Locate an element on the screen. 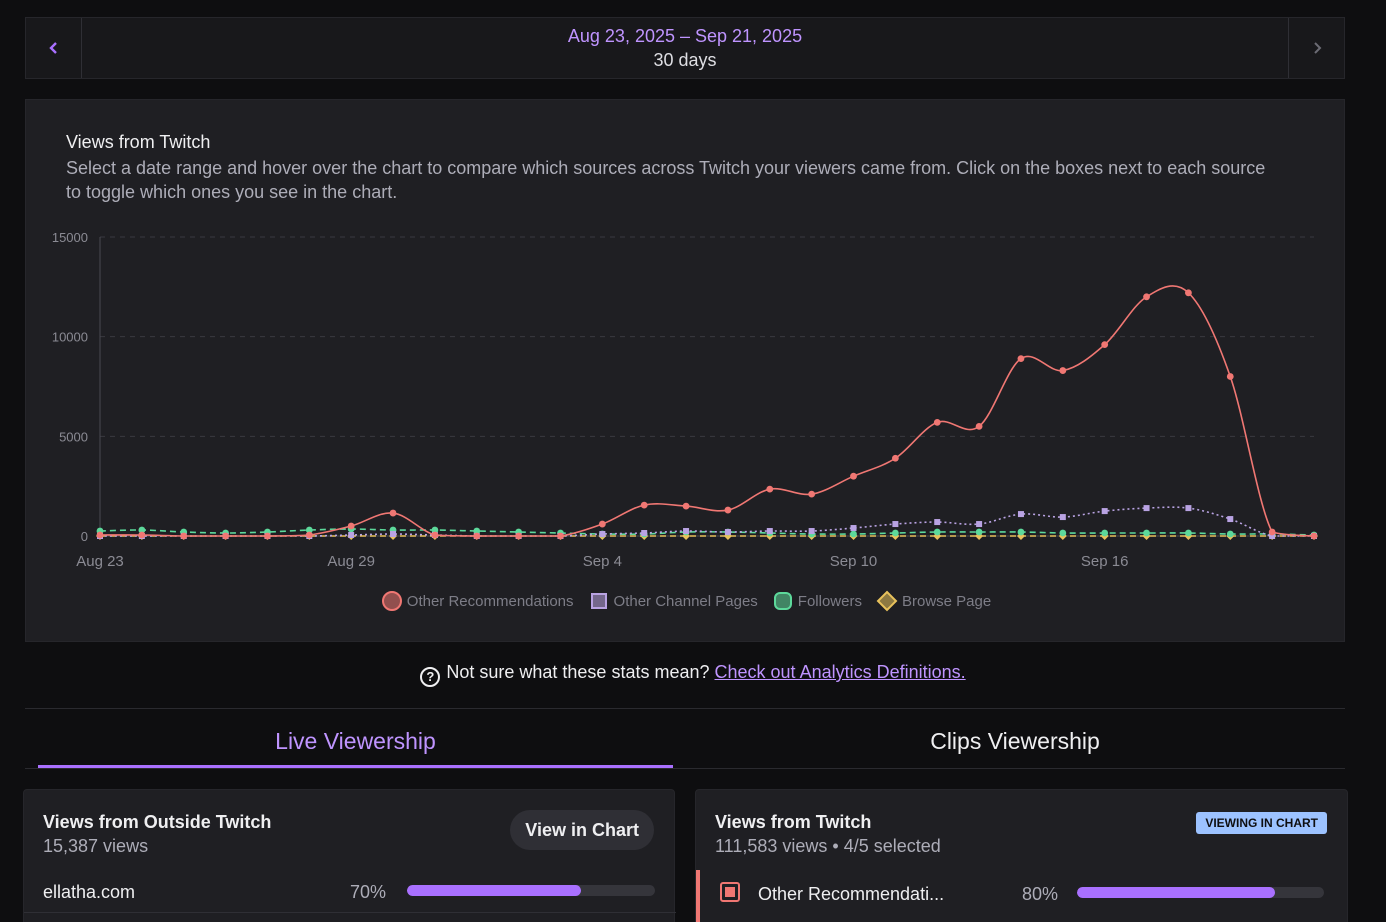 Image resolution: width=1386 pixels, height=922 pixels. date-range-days: 30 days is located at coordinates (685, 60).